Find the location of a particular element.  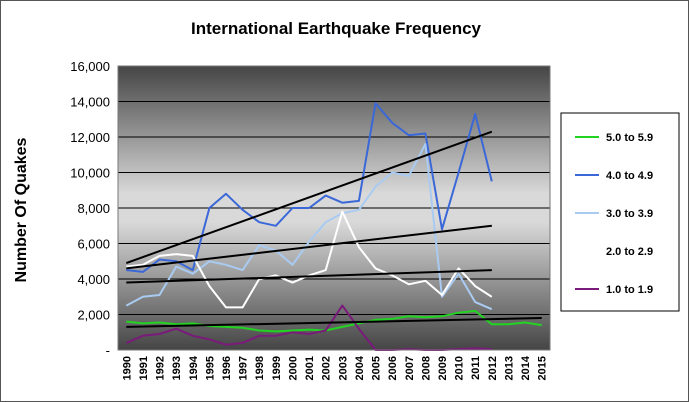

y-tick-label: 12,000 is located at coordinates (90, 137).